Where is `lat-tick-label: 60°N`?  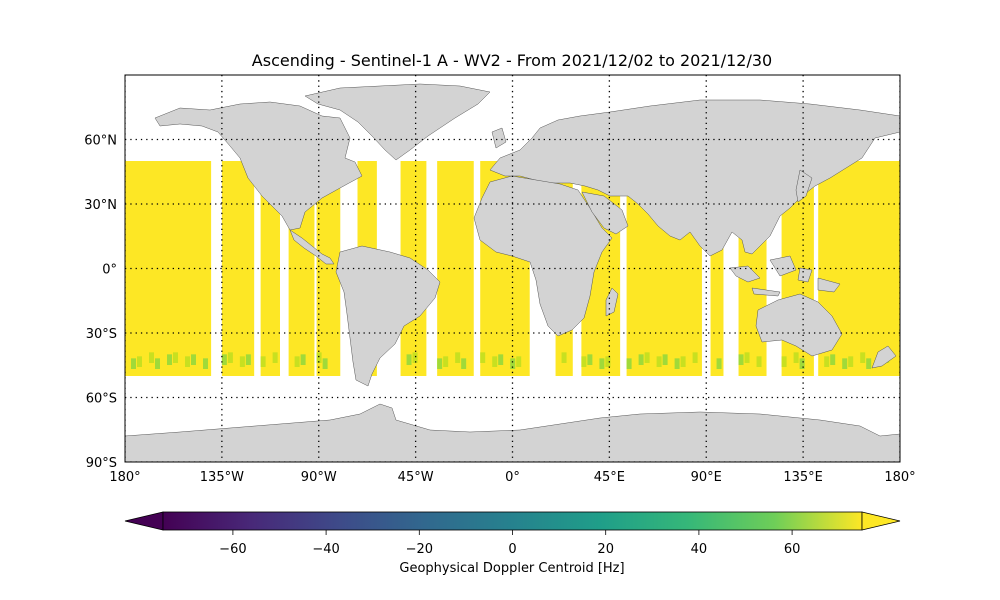 lat-tick-label: 60°N is located at coordinates (100, 141).